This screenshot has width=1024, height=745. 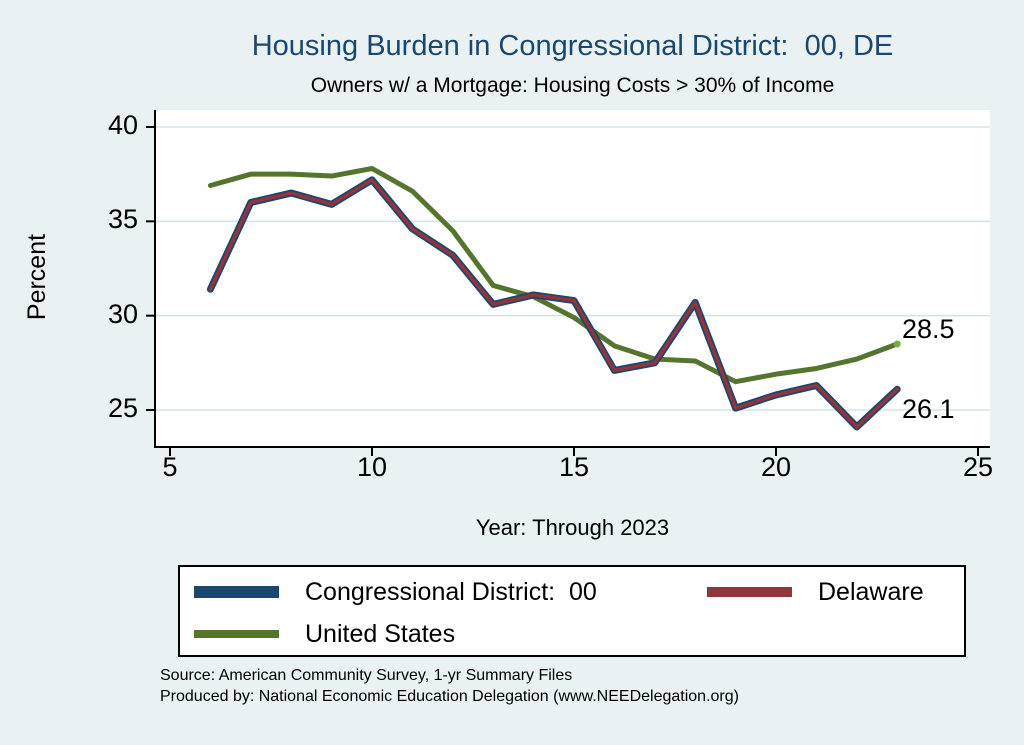 I want to click on y-tick-label: 25, so click(x=122, y=408).